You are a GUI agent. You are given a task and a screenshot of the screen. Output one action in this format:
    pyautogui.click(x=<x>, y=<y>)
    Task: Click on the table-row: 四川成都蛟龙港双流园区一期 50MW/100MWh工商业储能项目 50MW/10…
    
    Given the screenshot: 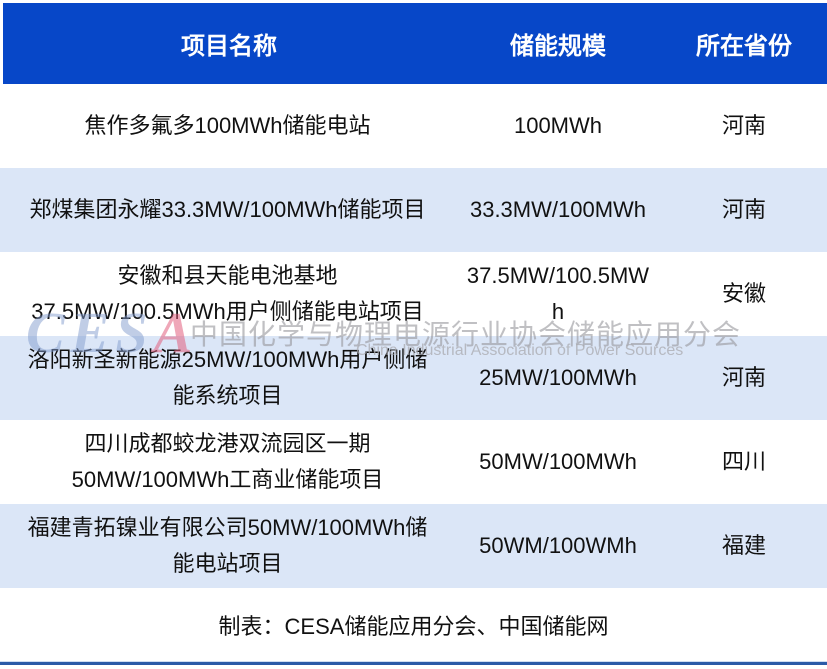 What is the action you would take?
    pyautogui.click(x=413, y=462)
    